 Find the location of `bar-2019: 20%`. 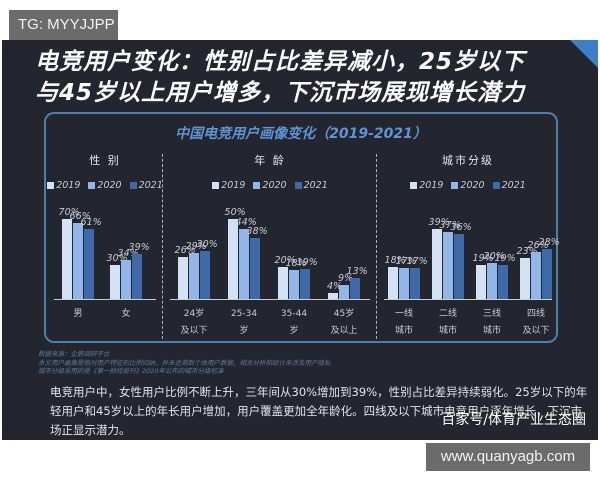

bar-2019: 20% is located at coordinates (285, 277).